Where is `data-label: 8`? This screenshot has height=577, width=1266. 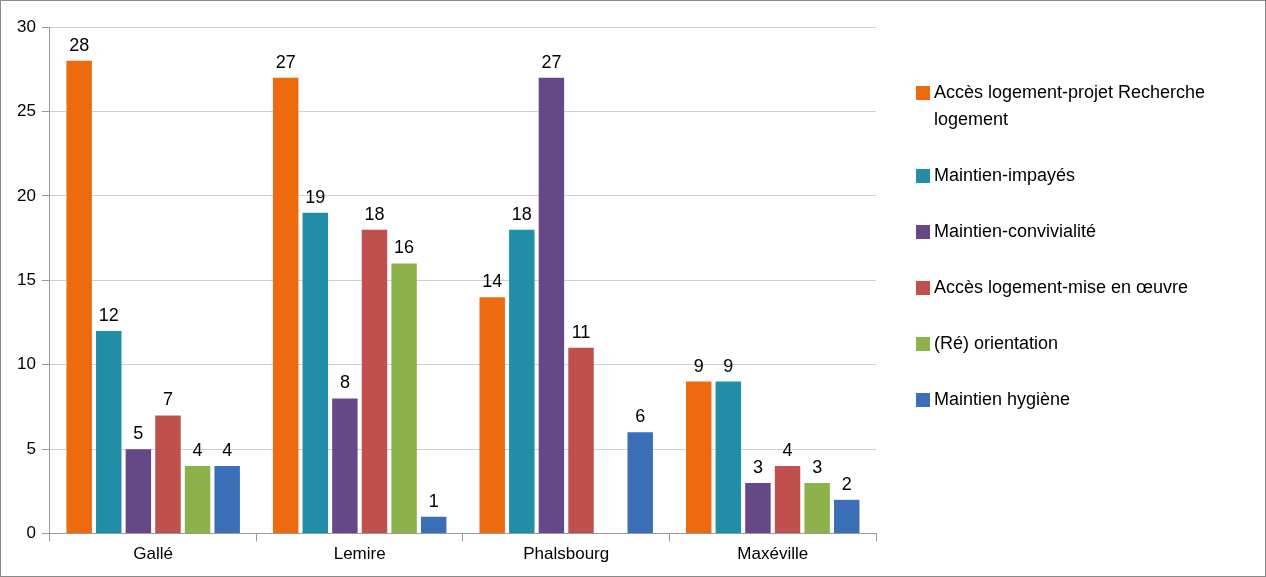 data-label: 8 is located at coordinates (344, 382).